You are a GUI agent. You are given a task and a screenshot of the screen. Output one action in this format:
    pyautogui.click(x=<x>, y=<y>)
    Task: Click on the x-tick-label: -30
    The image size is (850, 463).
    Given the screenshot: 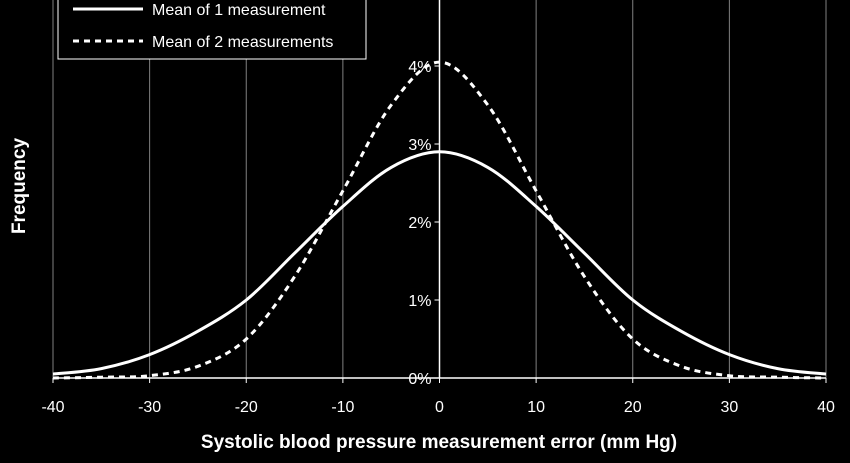 What is the action you would take?
    pyautogui.click(x=149, y=407)
    